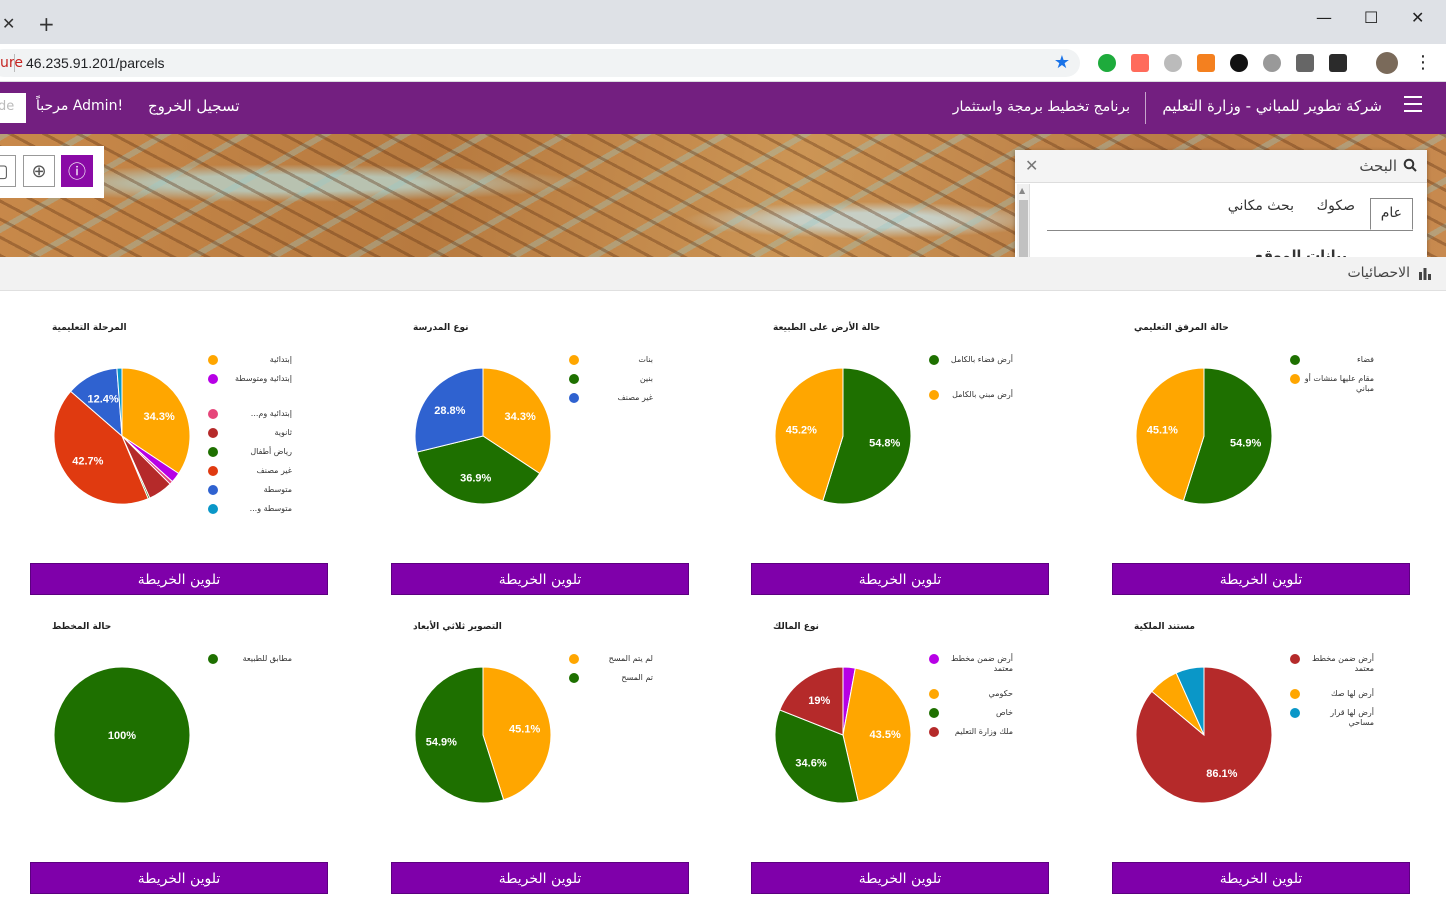 Image resolution: width=1446 pixels, height=920 pixels. I want to click on pie-chart: 45.1% 54.9%, so click(481, 705).